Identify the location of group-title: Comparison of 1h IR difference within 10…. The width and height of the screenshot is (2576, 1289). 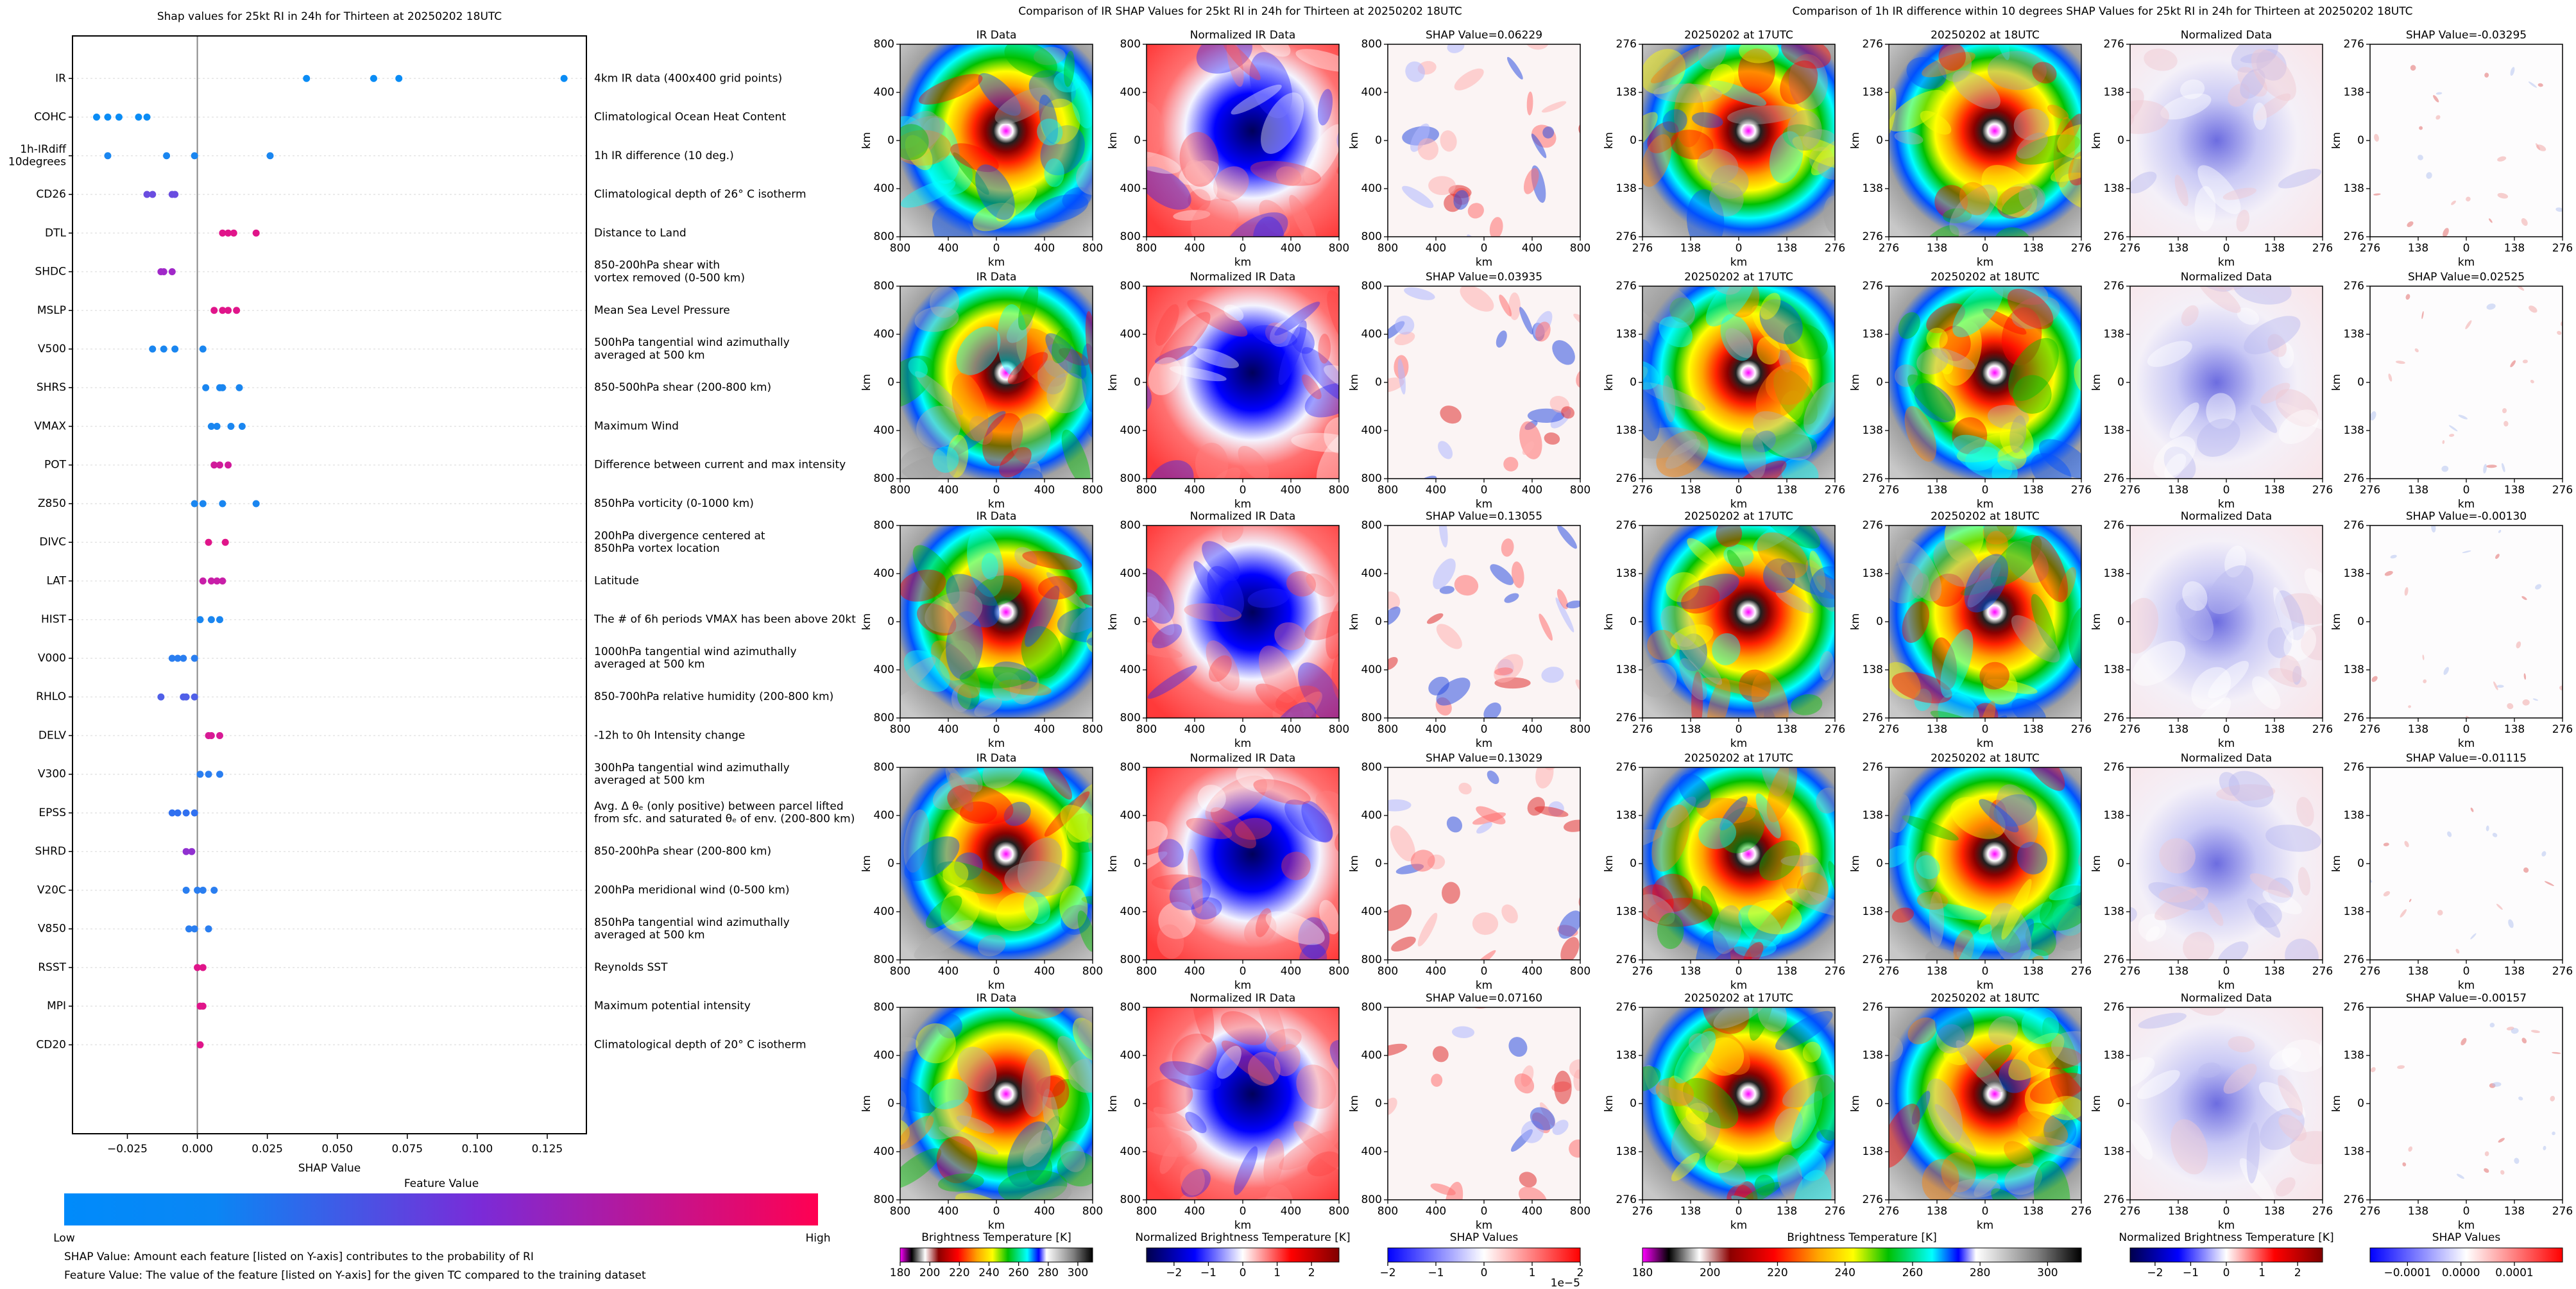
(2102, 11).